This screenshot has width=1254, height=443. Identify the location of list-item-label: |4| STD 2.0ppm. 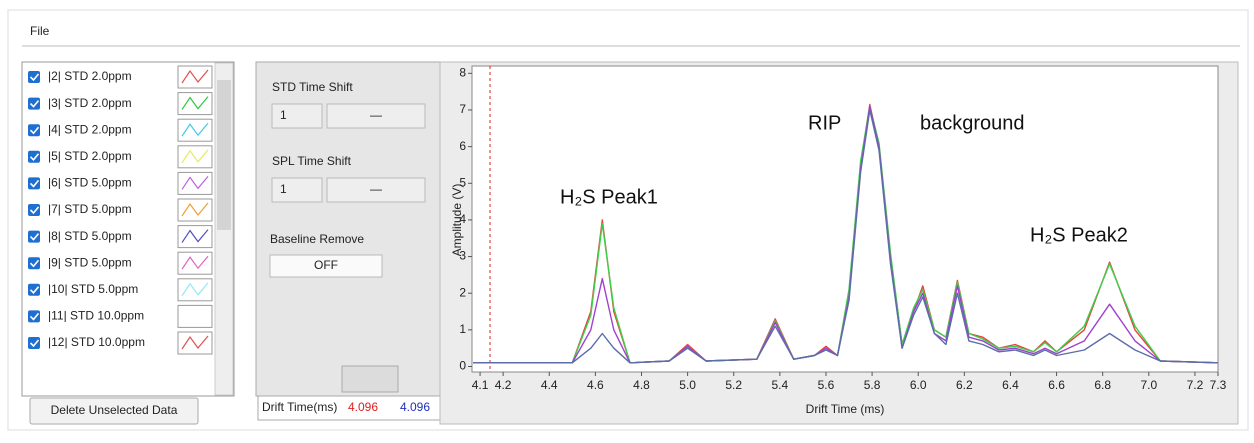
(90, 129).